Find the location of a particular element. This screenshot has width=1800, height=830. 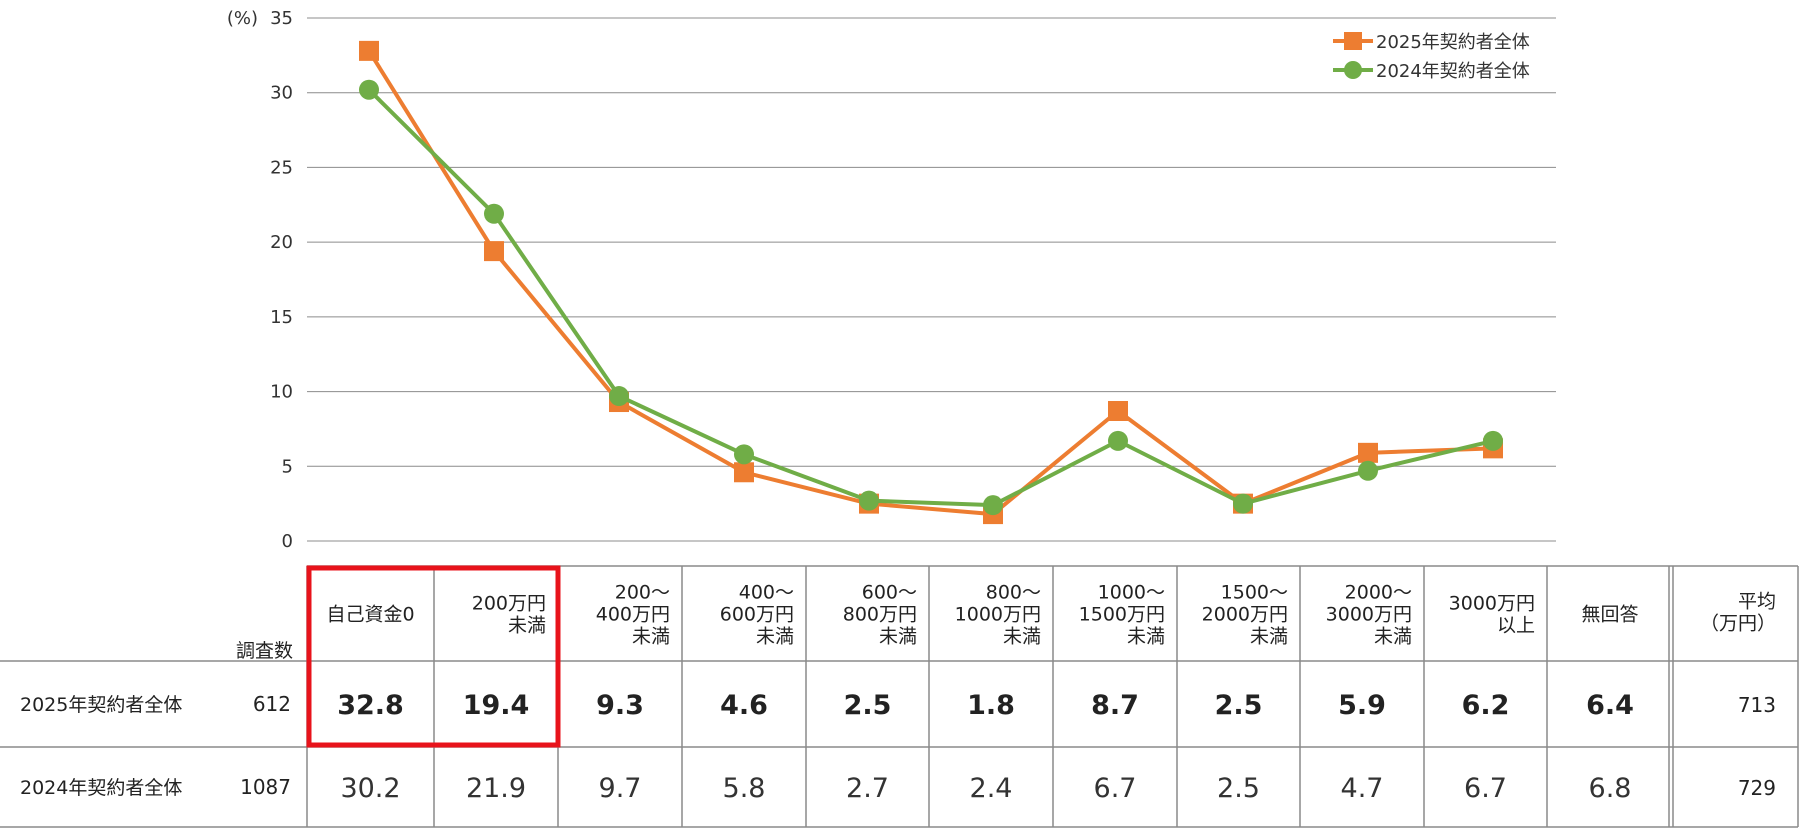

row-average: 729 is located at coordinates (1757, 788).